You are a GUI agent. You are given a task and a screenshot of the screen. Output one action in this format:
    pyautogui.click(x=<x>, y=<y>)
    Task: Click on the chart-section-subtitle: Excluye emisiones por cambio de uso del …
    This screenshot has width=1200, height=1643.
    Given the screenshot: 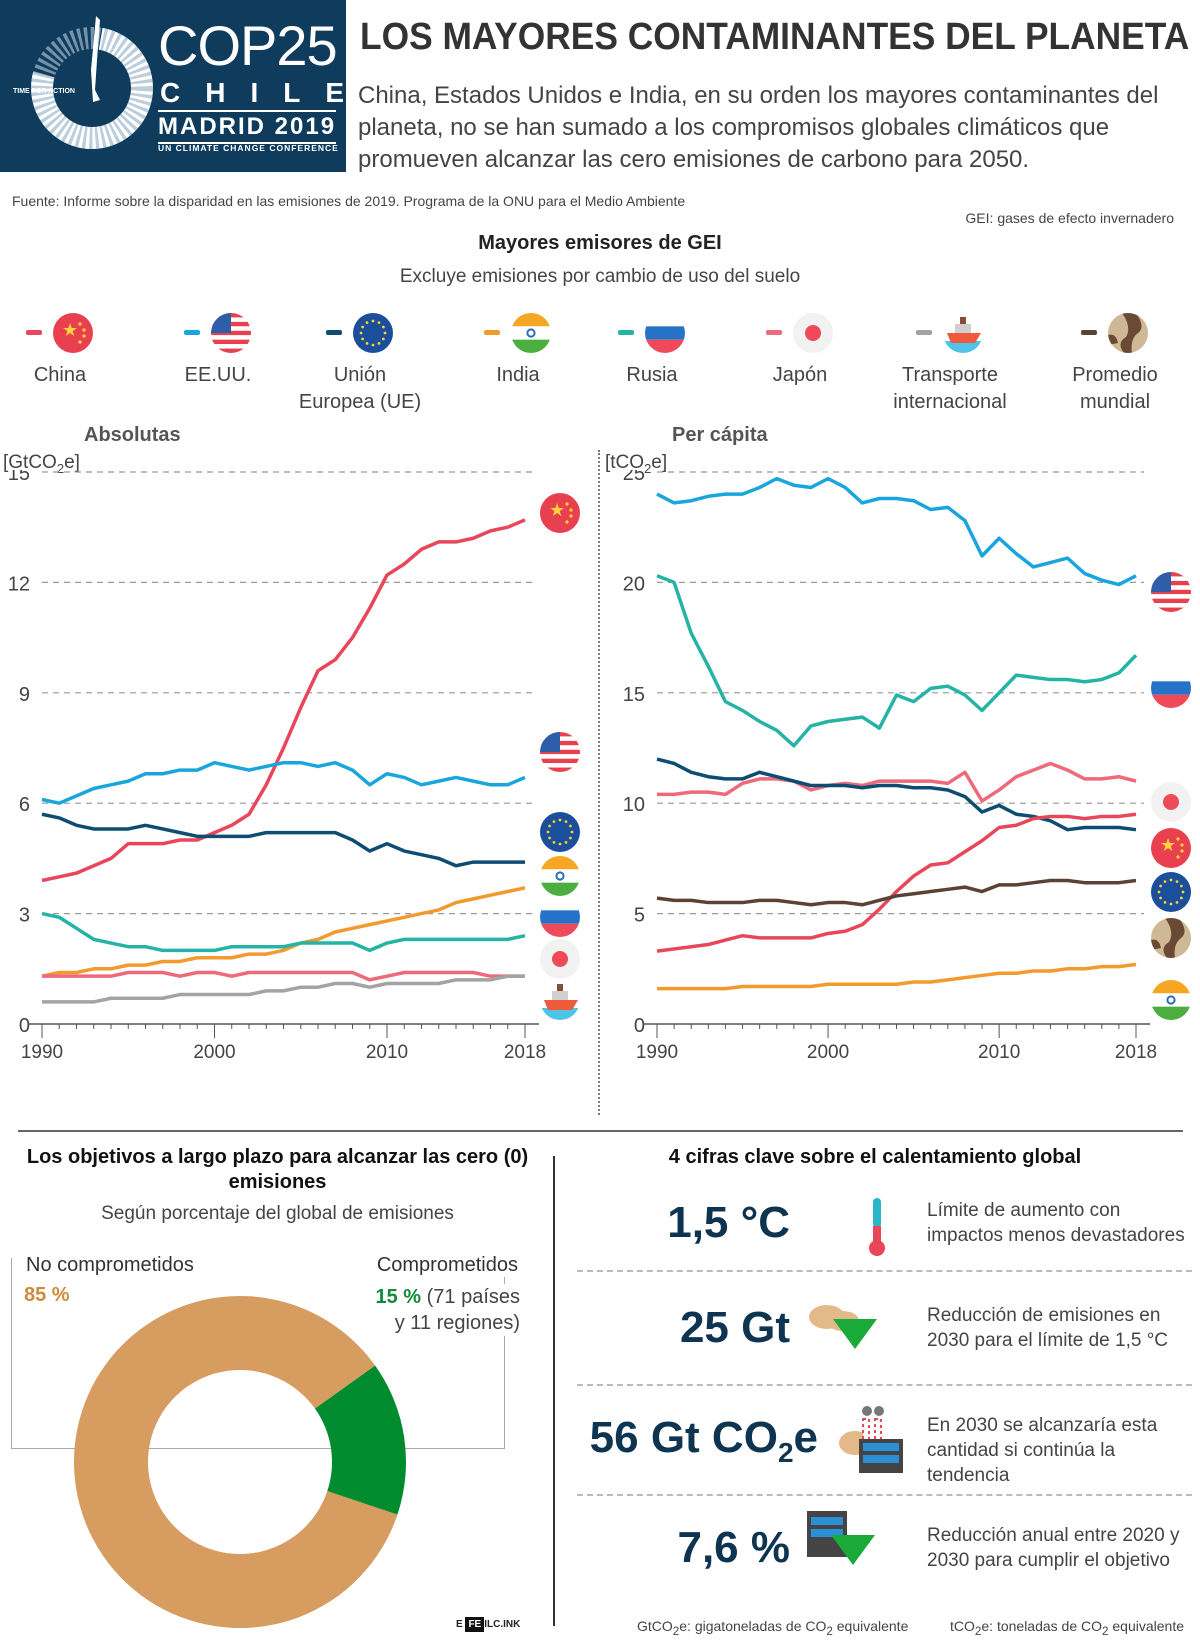 What is the action you would take?
    pyautogui.click(x=600, y=276)
    